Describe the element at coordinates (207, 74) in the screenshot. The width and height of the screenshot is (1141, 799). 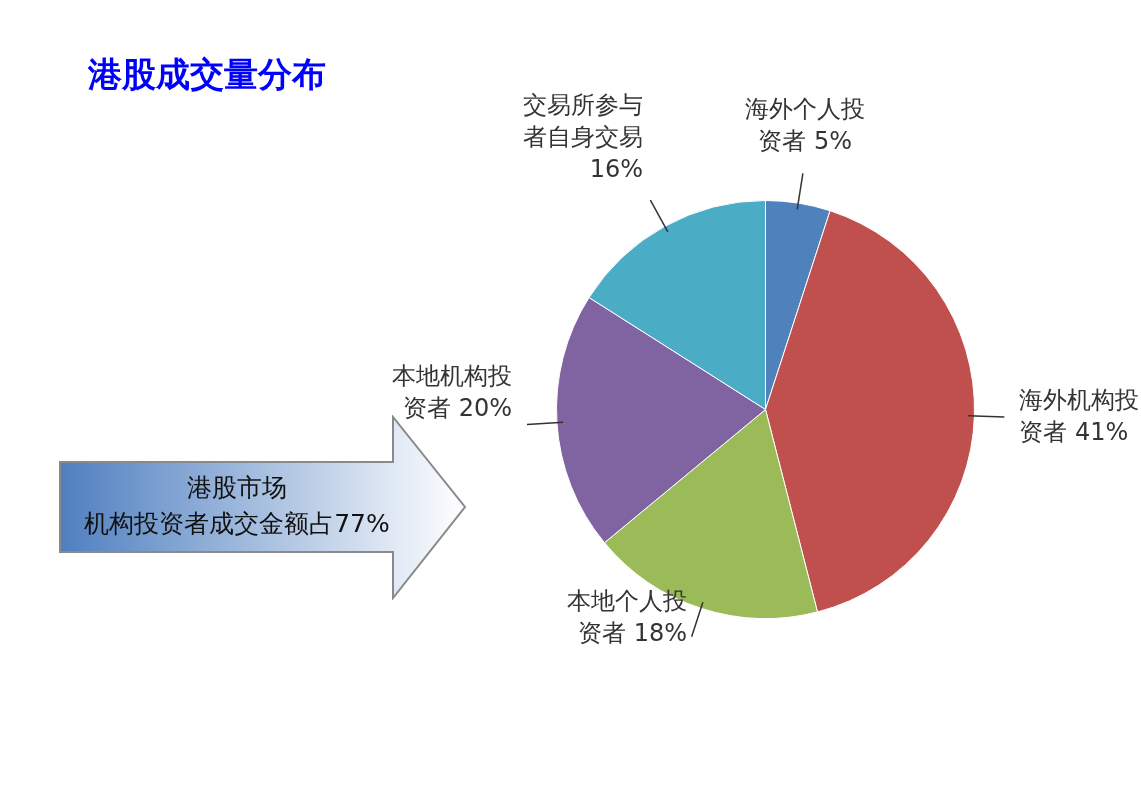
I see `chart-title: 港股成交量分布` at that location.